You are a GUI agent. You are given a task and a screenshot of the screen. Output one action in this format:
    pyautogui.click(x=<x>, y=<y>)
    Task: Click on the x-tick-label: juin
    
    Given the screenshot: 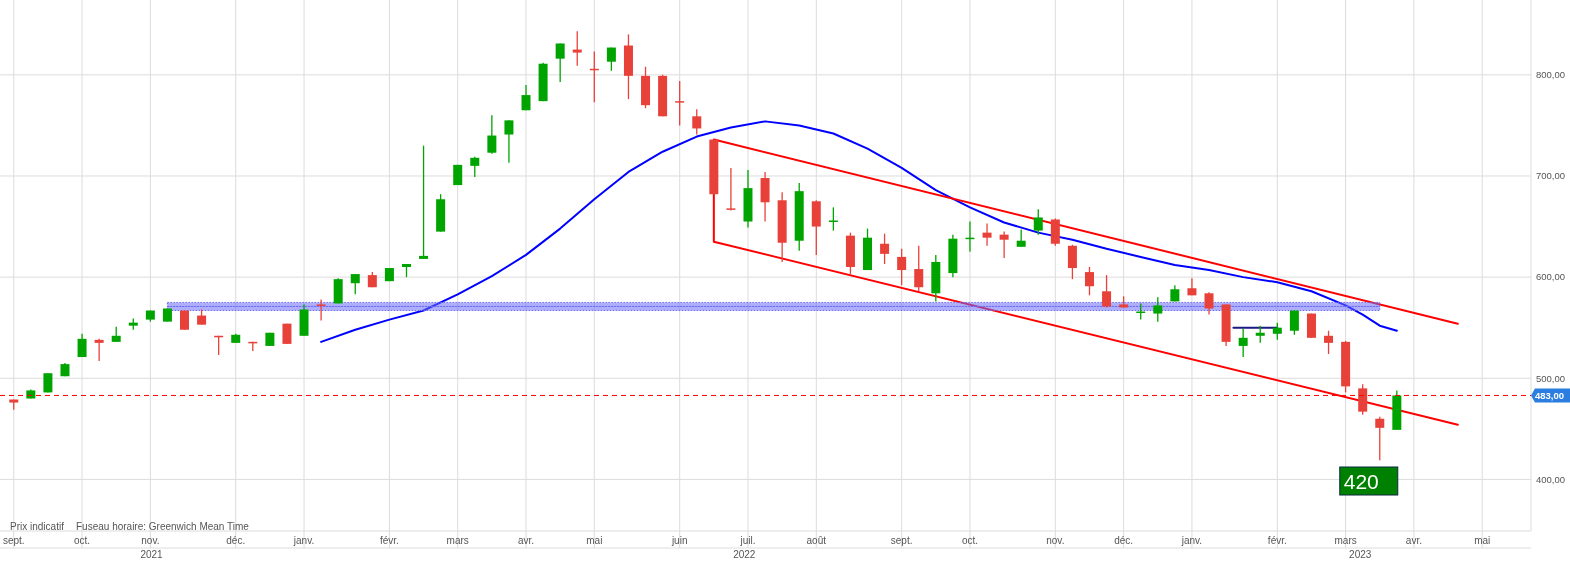 What is the action you would take?
    pyautogui.click(x=679, y=540)
    